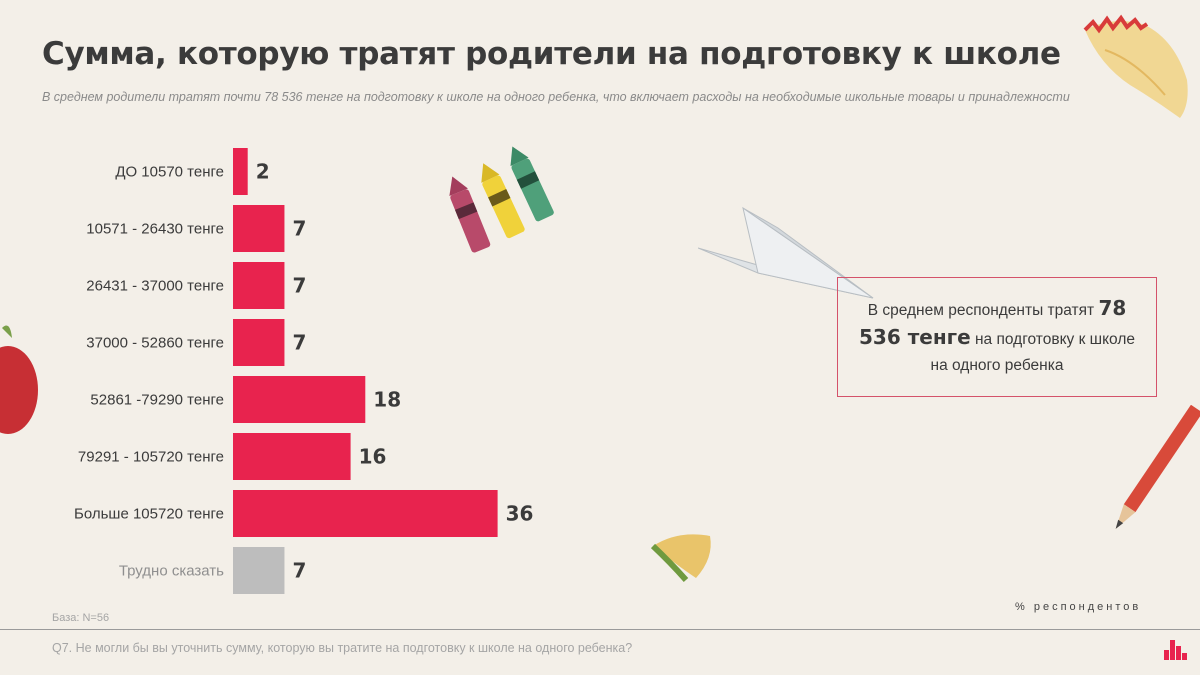 Image resolution: width=1200 pixels, height=675 pixels. What do you see at coordinates (151, 457) in the screenshot?
I see `category-label: 79291 - 105720 тенге` at bounding box center [151, 457].